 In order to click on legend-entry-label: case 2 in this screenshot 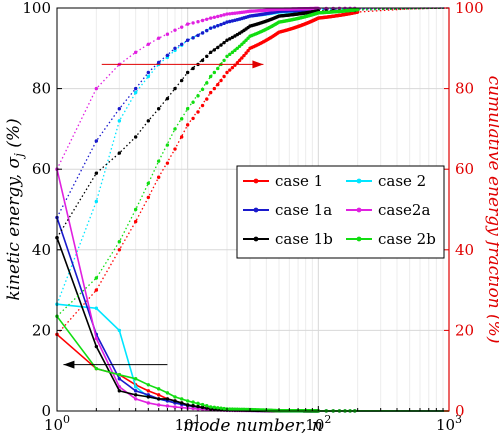, I will do `click(402, 181)`.